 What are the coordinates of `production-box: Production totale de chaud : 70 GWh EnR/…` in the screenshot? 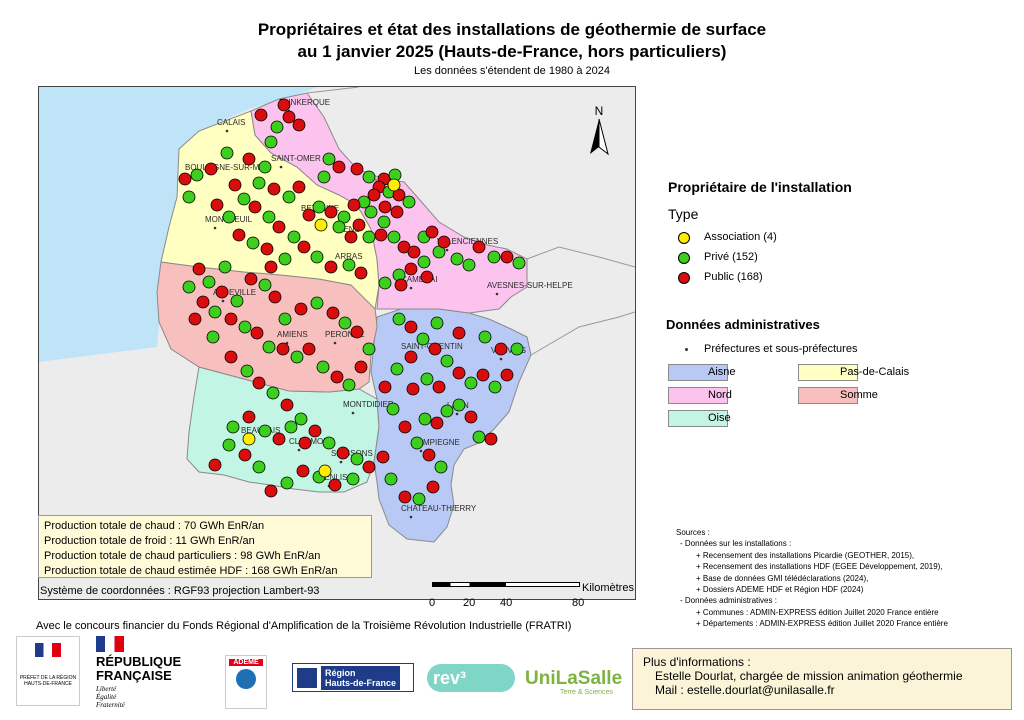 It's located at (205, 546).